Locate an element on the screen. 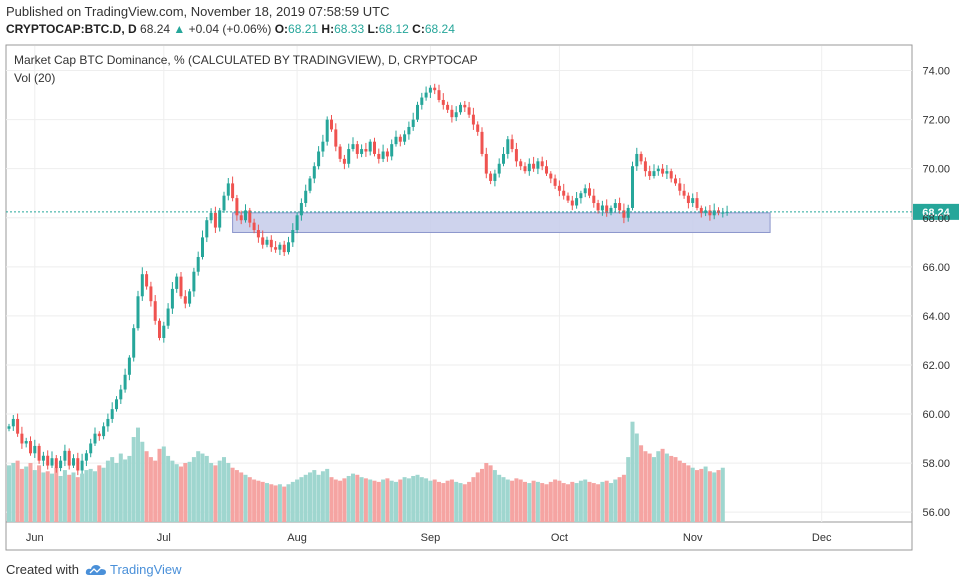 The image size is (966, 587). y-tick-label: 70.00 is located at coordinates (936, 170).